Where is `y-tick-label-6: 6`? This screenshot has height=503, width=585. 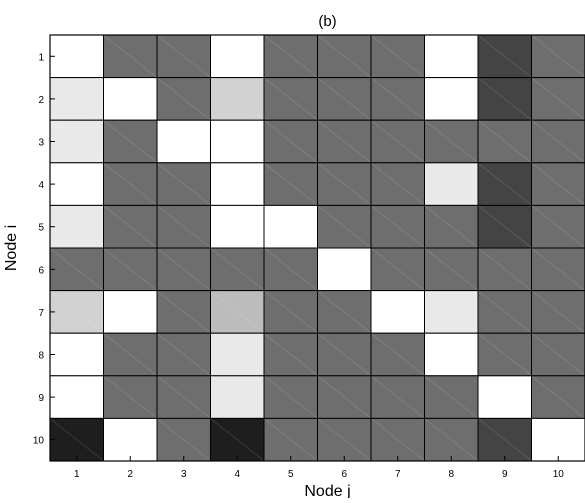 y-tick-label-6: 6 is located at coordinates (41, 270).